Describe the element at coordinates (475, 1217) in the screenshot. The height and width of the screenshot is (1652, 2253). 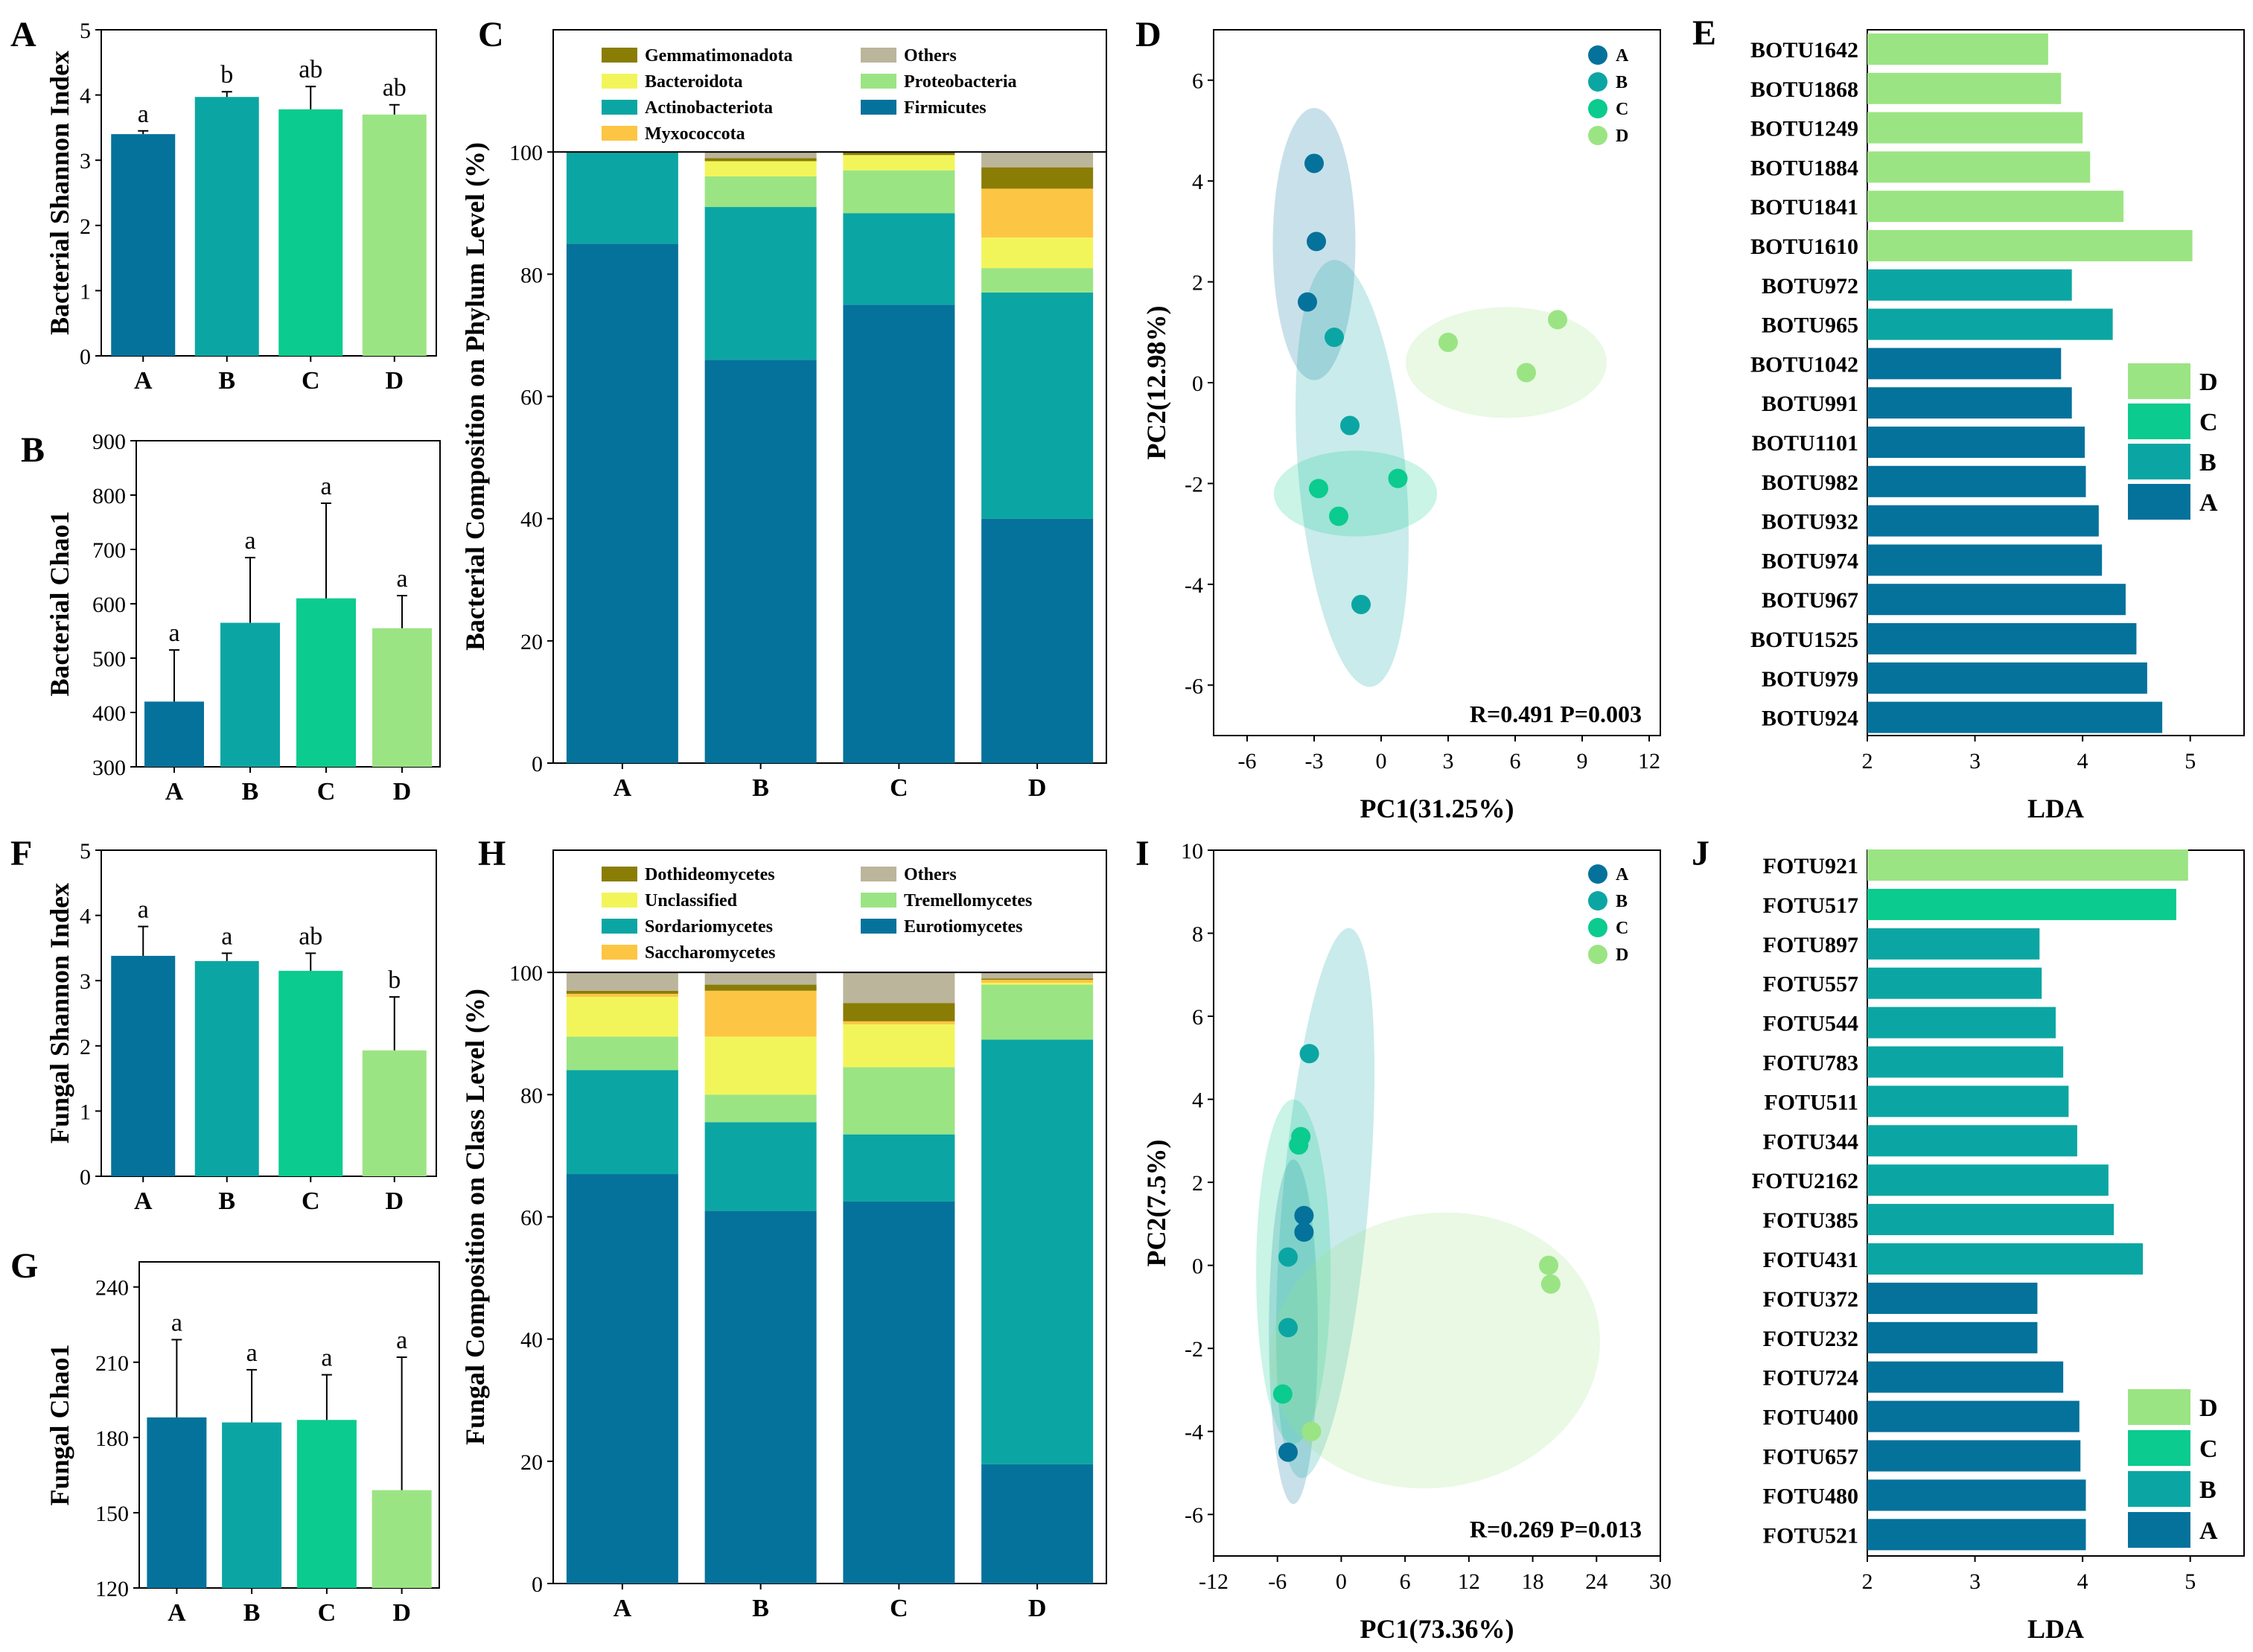
I see `y-axis-title: Fungal Composition on Class Level (%)` at that location.